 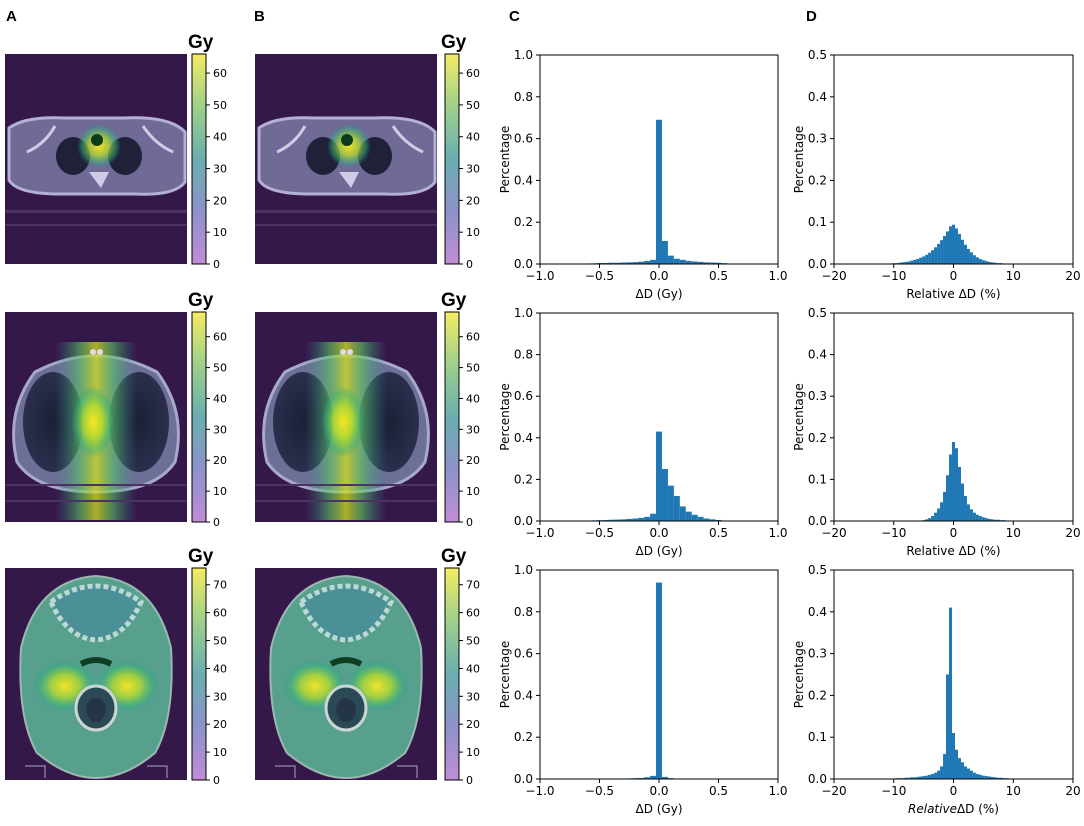 I want to click on y-tick-label: 0.8, so click(x=523, y=97).